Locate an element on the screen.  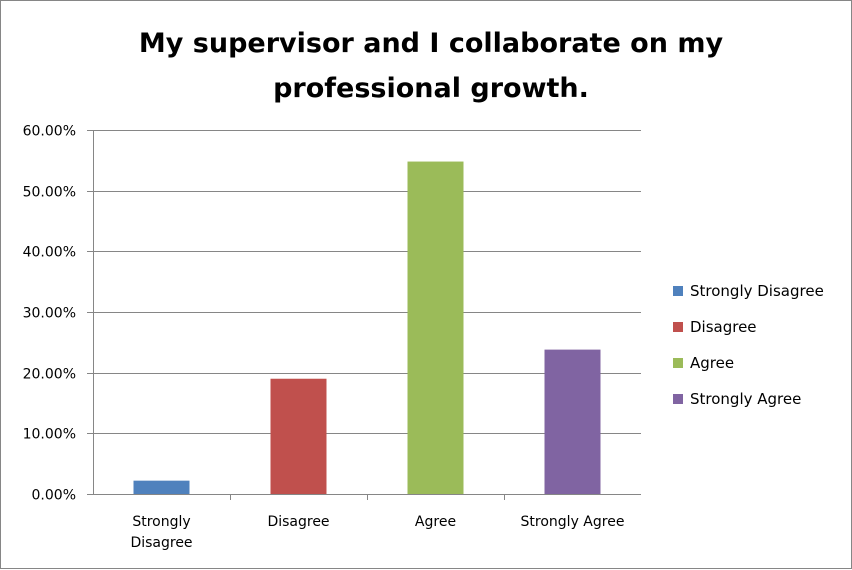
x-tick-label-strongly-disagree-line-2: Disagree is located at coordinates (161, 543).